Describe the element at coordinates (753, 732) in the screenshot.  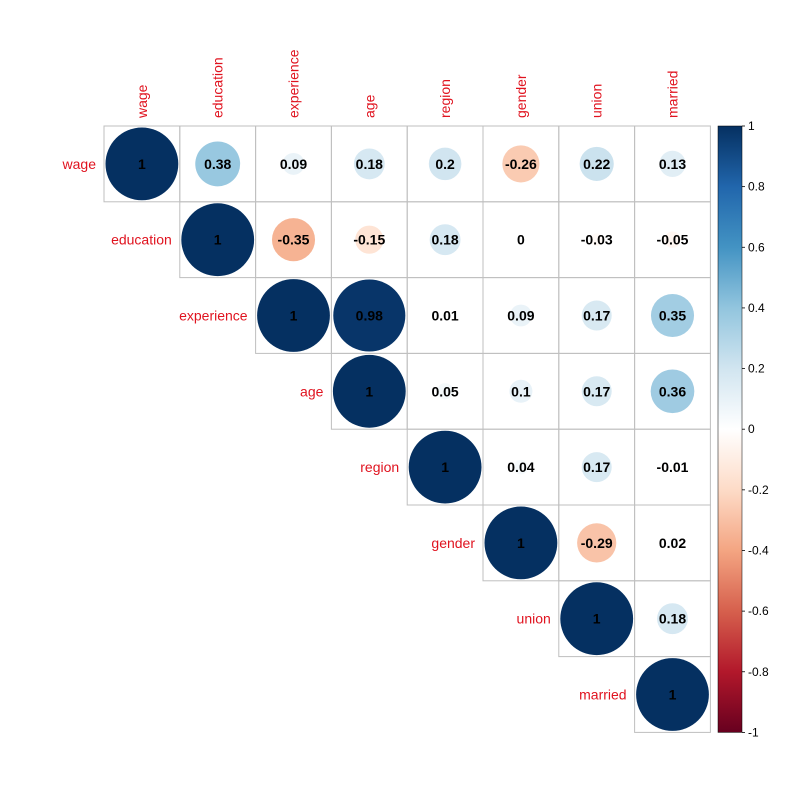
I see `colorbar-tick-label: -1` at that location.